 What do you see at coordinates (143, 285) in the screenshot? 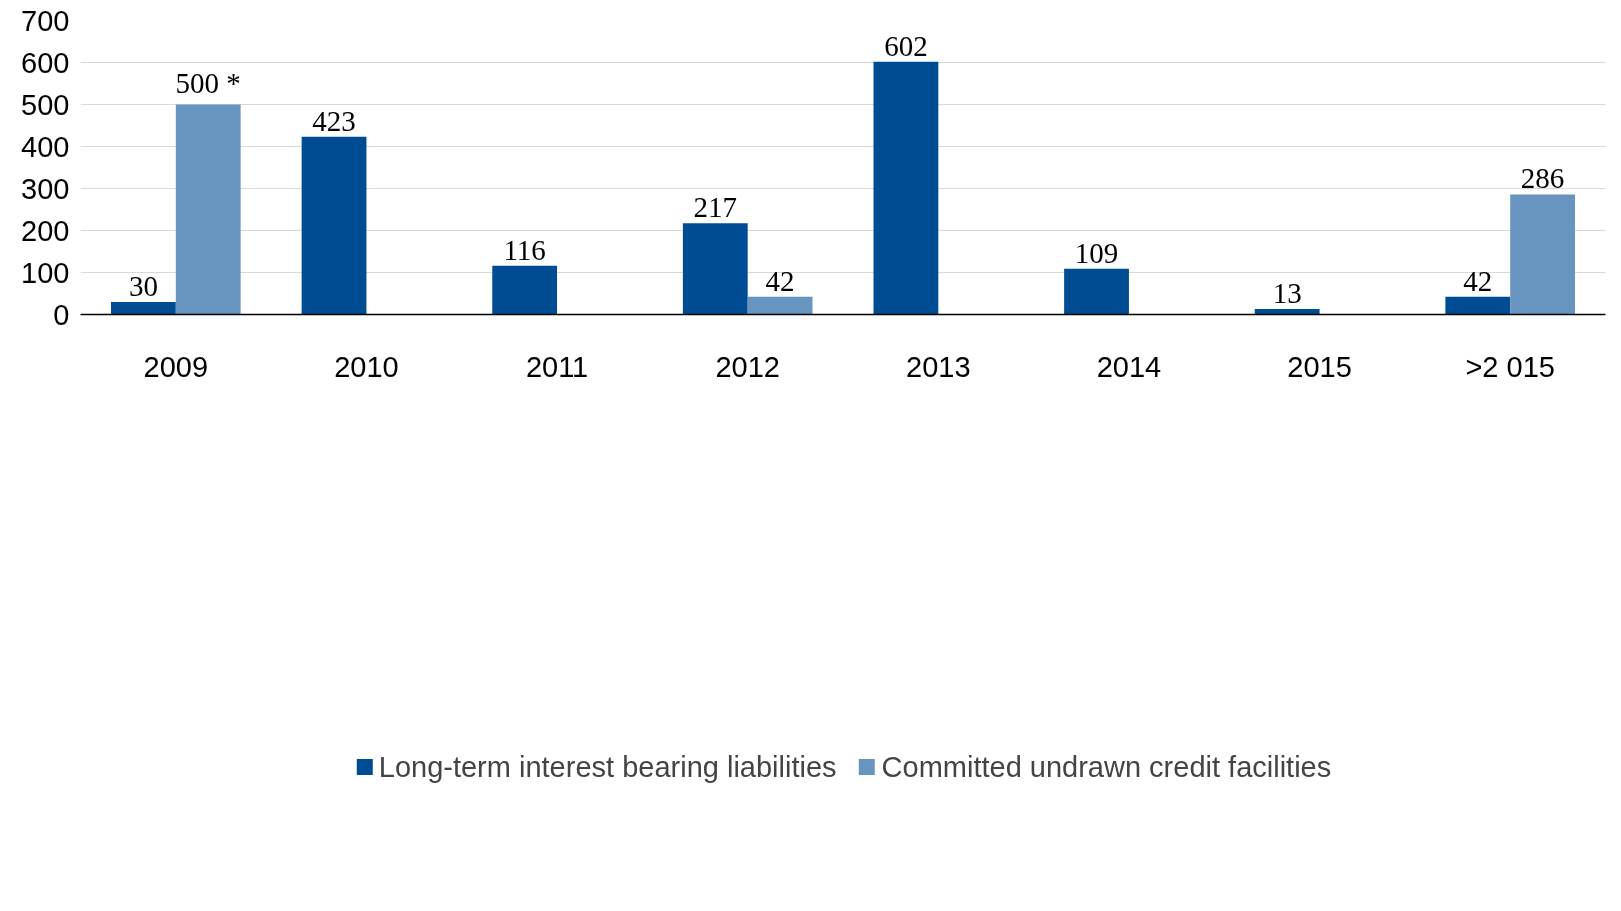
I see `data-label: 30` at bounding box center [143, 285].